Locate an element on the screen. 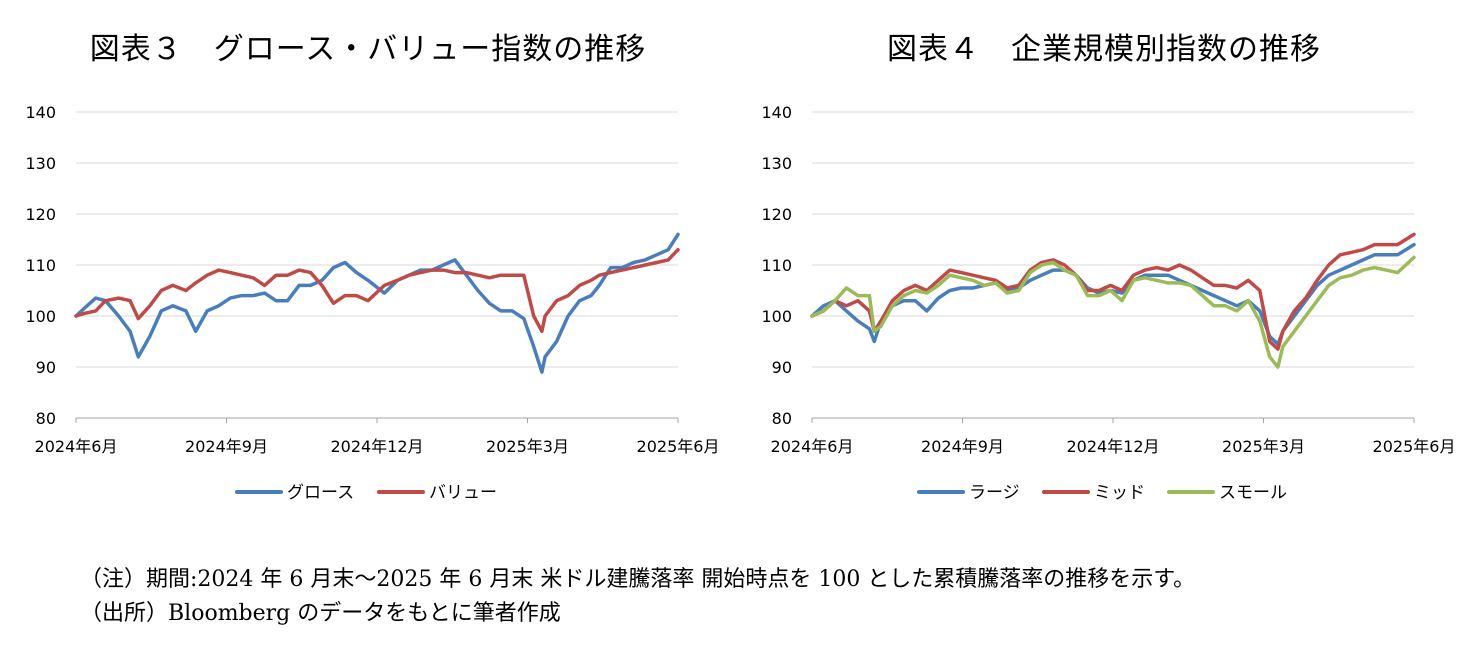  chart-title: 図表３ グロース・バリュー指数の推移 is located at coordinates (368, 49).